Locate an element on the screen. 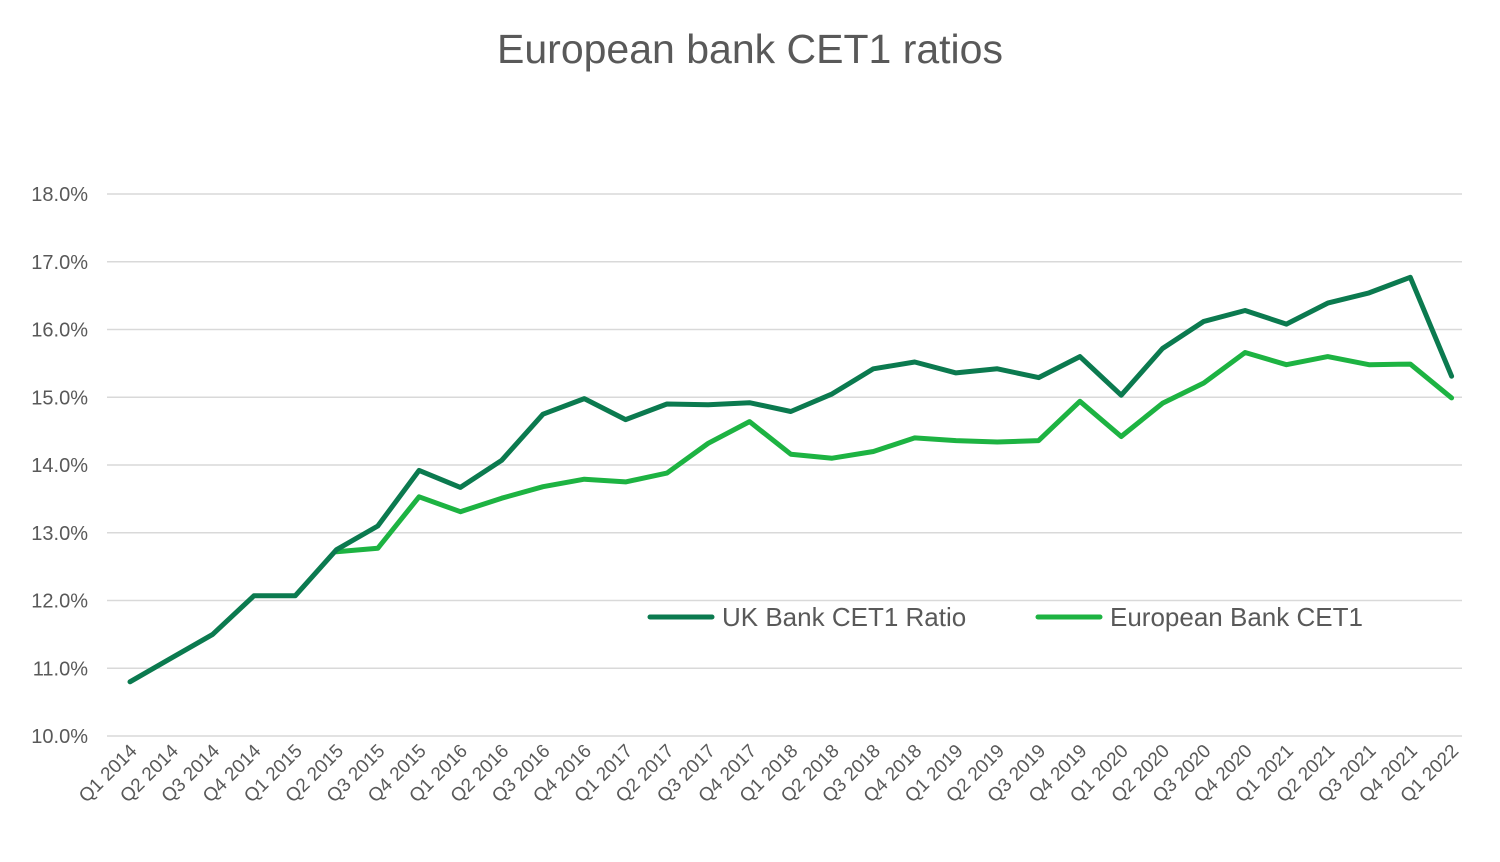 The height and width of the screenshot is (862, 1500). y-tick-label: 15.0% is located at coordinates (59, 398).